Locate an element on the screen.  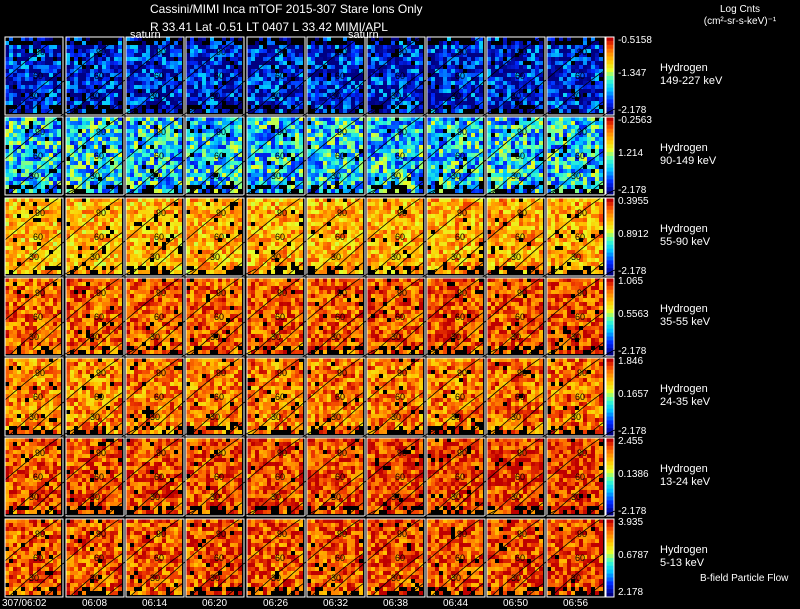
time-tick-4: 06:26 is located at coordinates (275, 603).